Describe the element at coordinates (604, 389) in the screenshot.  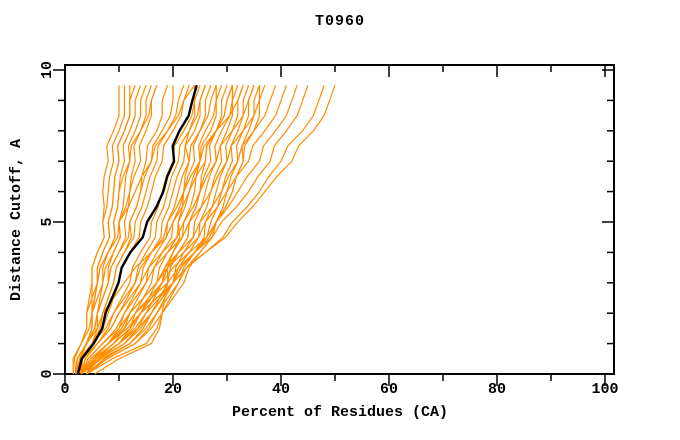
I see `x-tick-label: 100` at that location.